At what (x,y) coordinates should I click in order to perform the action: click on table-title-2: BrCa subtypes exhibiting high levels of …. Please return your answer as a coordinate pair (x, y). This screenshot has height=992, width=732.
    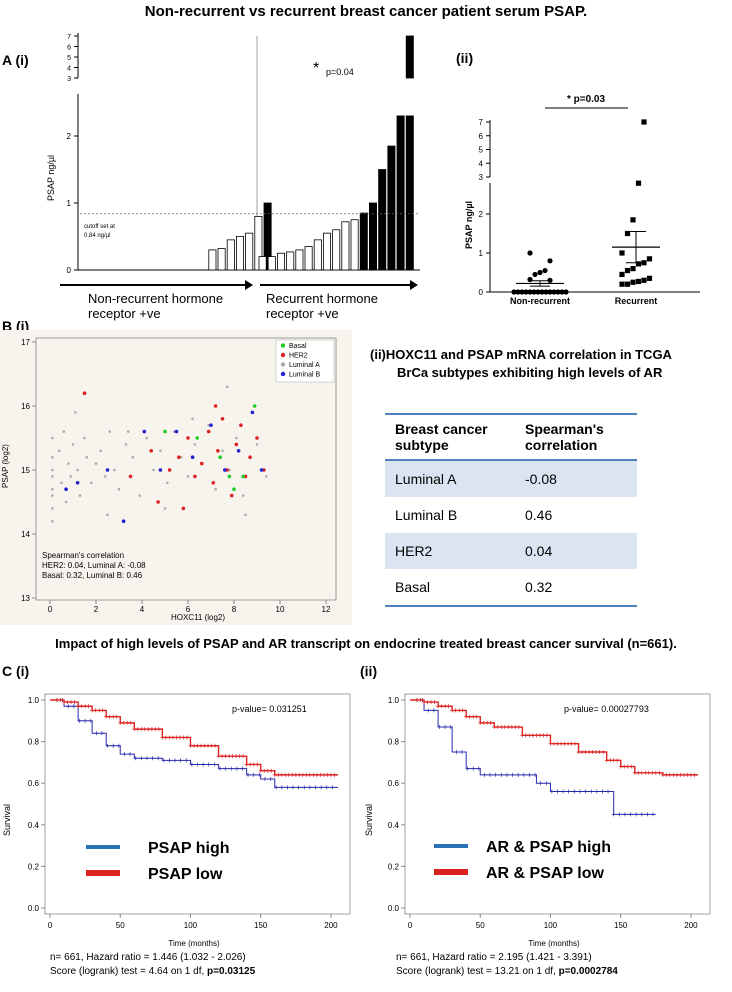
    Looking at the image, I should click on (530, 372).